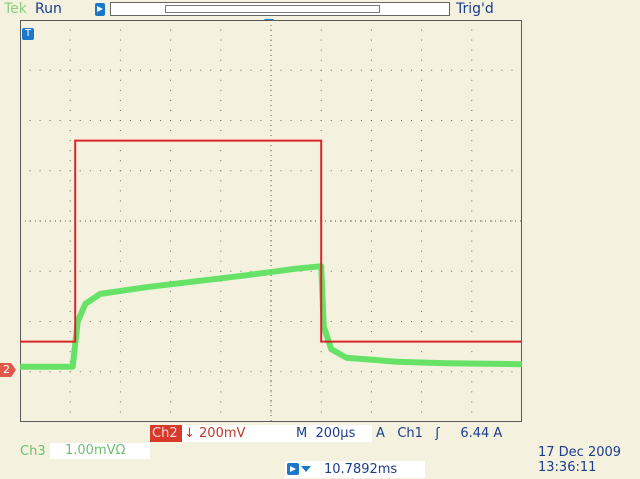  I want to click on ch3-scale: 1.00mVΩ, so click(100, 451).